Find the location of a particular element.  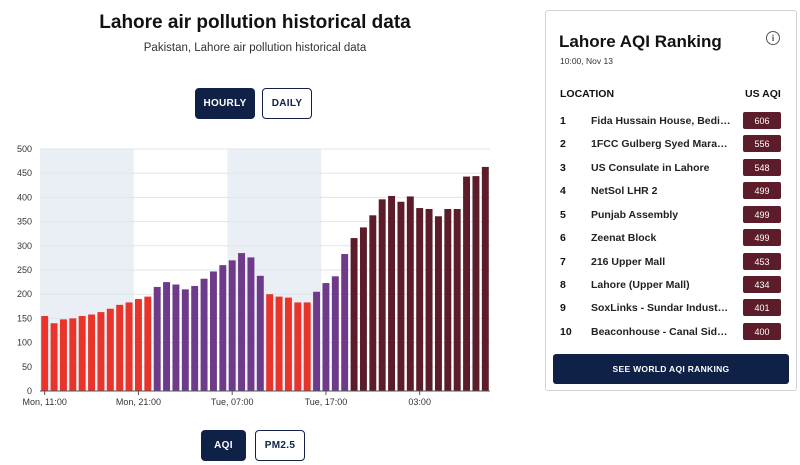

ranking-title: Lahore AQI Ranking is located at coordinates (640, 41).